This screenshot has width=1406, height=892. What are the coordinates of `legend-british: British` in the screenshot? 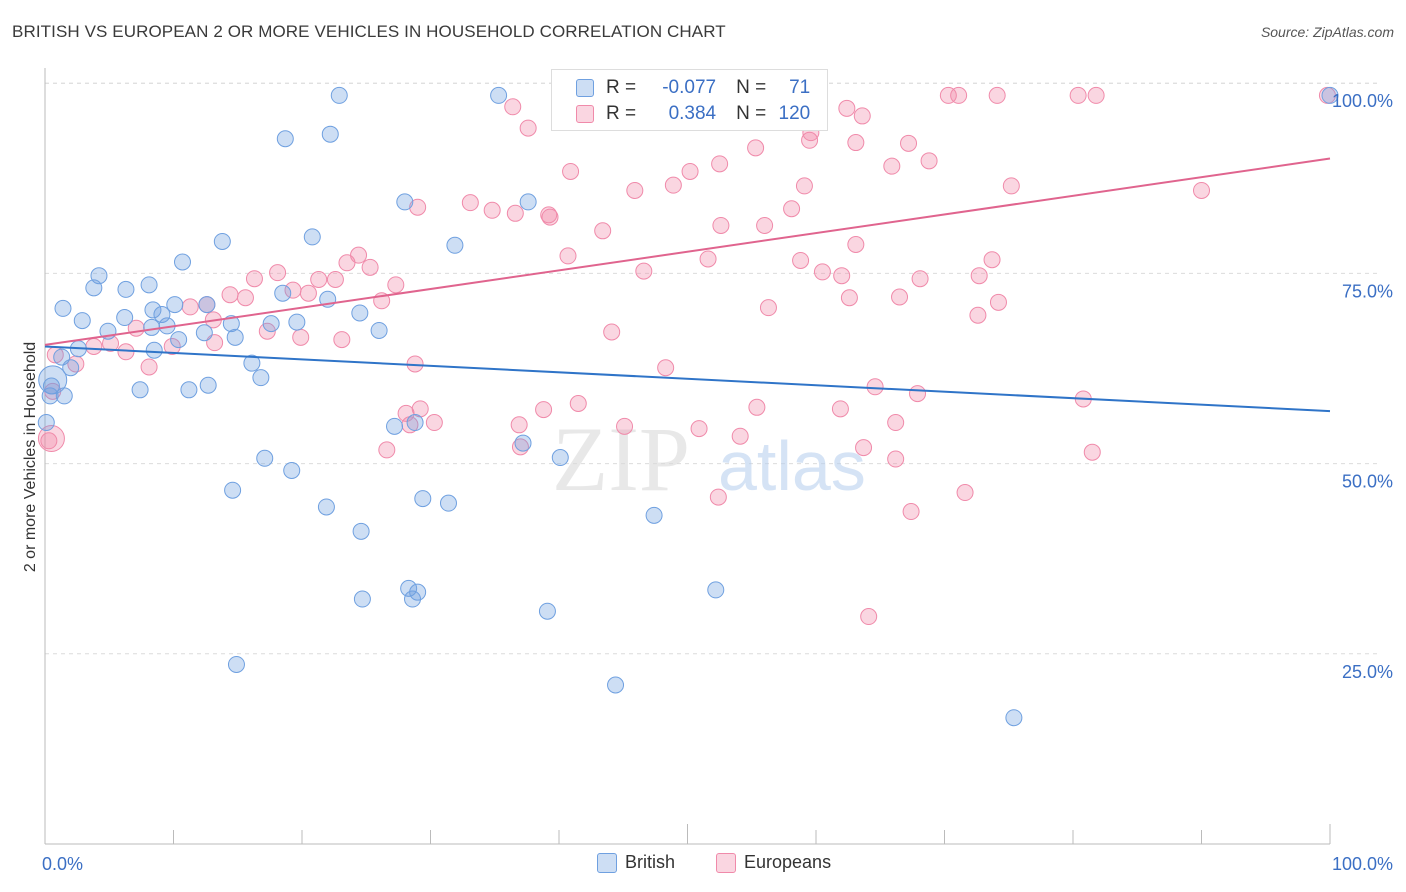 It's located at (636, 862).